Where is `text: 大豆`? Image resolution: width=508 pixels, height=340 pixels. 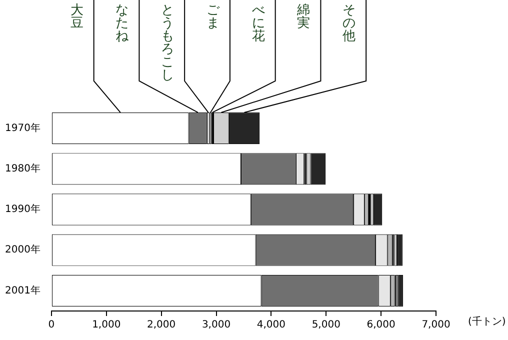
text: 大豆 is located at coordinates (77, 16).